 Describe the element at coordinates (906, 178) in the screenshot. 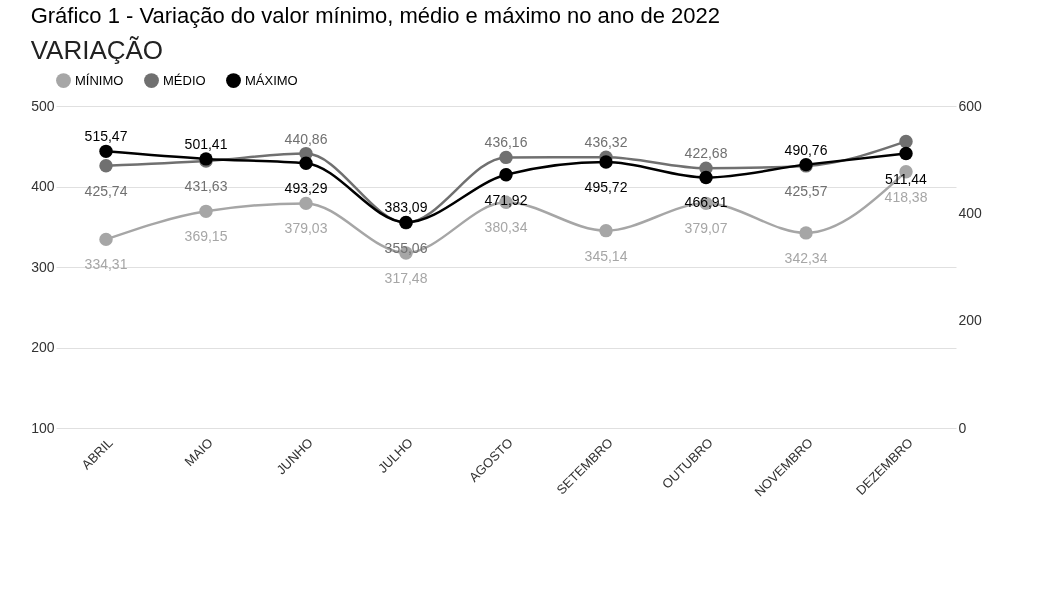

I see `data-label: 511,44` at that location.